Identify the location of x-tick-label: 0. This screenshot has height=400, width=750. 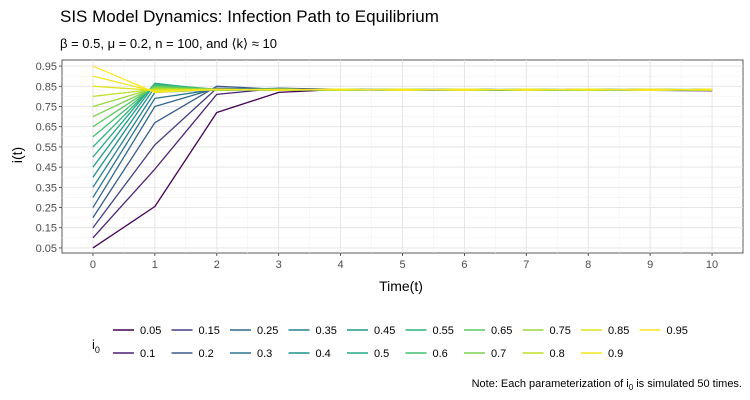
(93, 265).